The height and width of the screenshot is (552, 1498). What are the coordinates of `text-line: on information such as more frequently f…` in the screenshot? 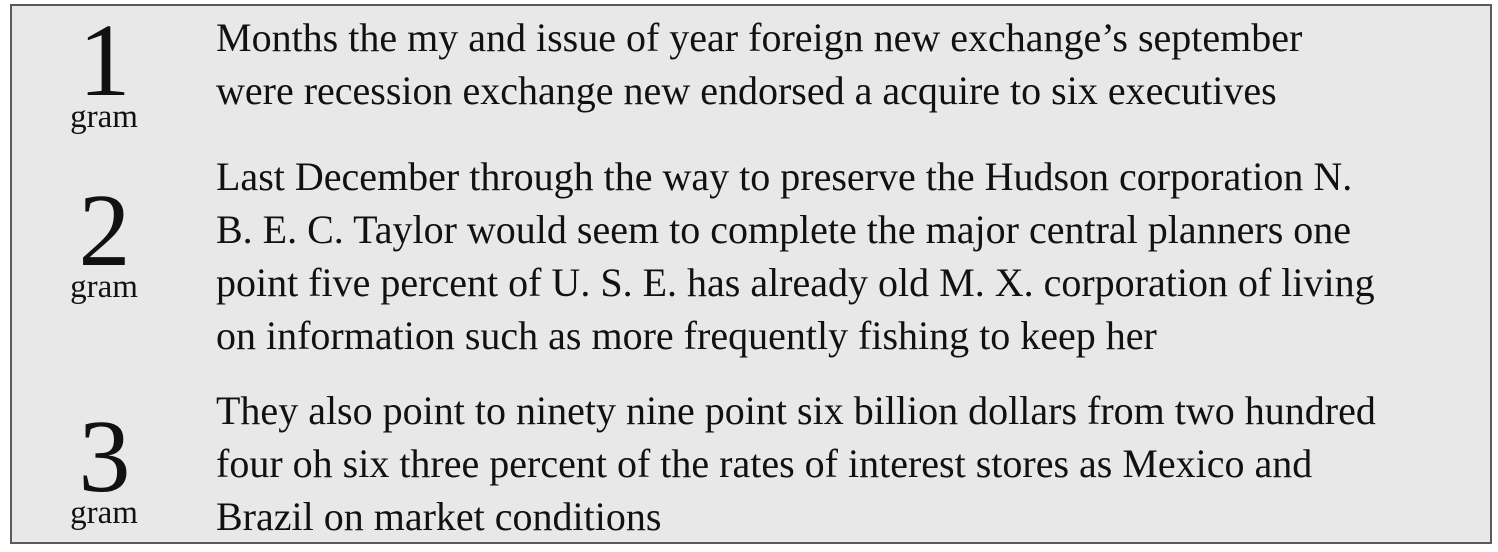 It's located at (686, 335).